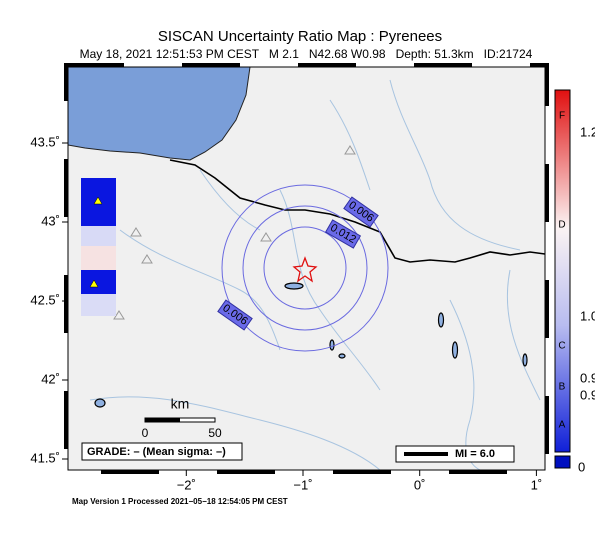  What do you see at coordinates (300, 36) in the screenshot?
I see `title: SISCAN Uncertainty Ratio Map : Pyrenees` at bounding box center [300, 36].